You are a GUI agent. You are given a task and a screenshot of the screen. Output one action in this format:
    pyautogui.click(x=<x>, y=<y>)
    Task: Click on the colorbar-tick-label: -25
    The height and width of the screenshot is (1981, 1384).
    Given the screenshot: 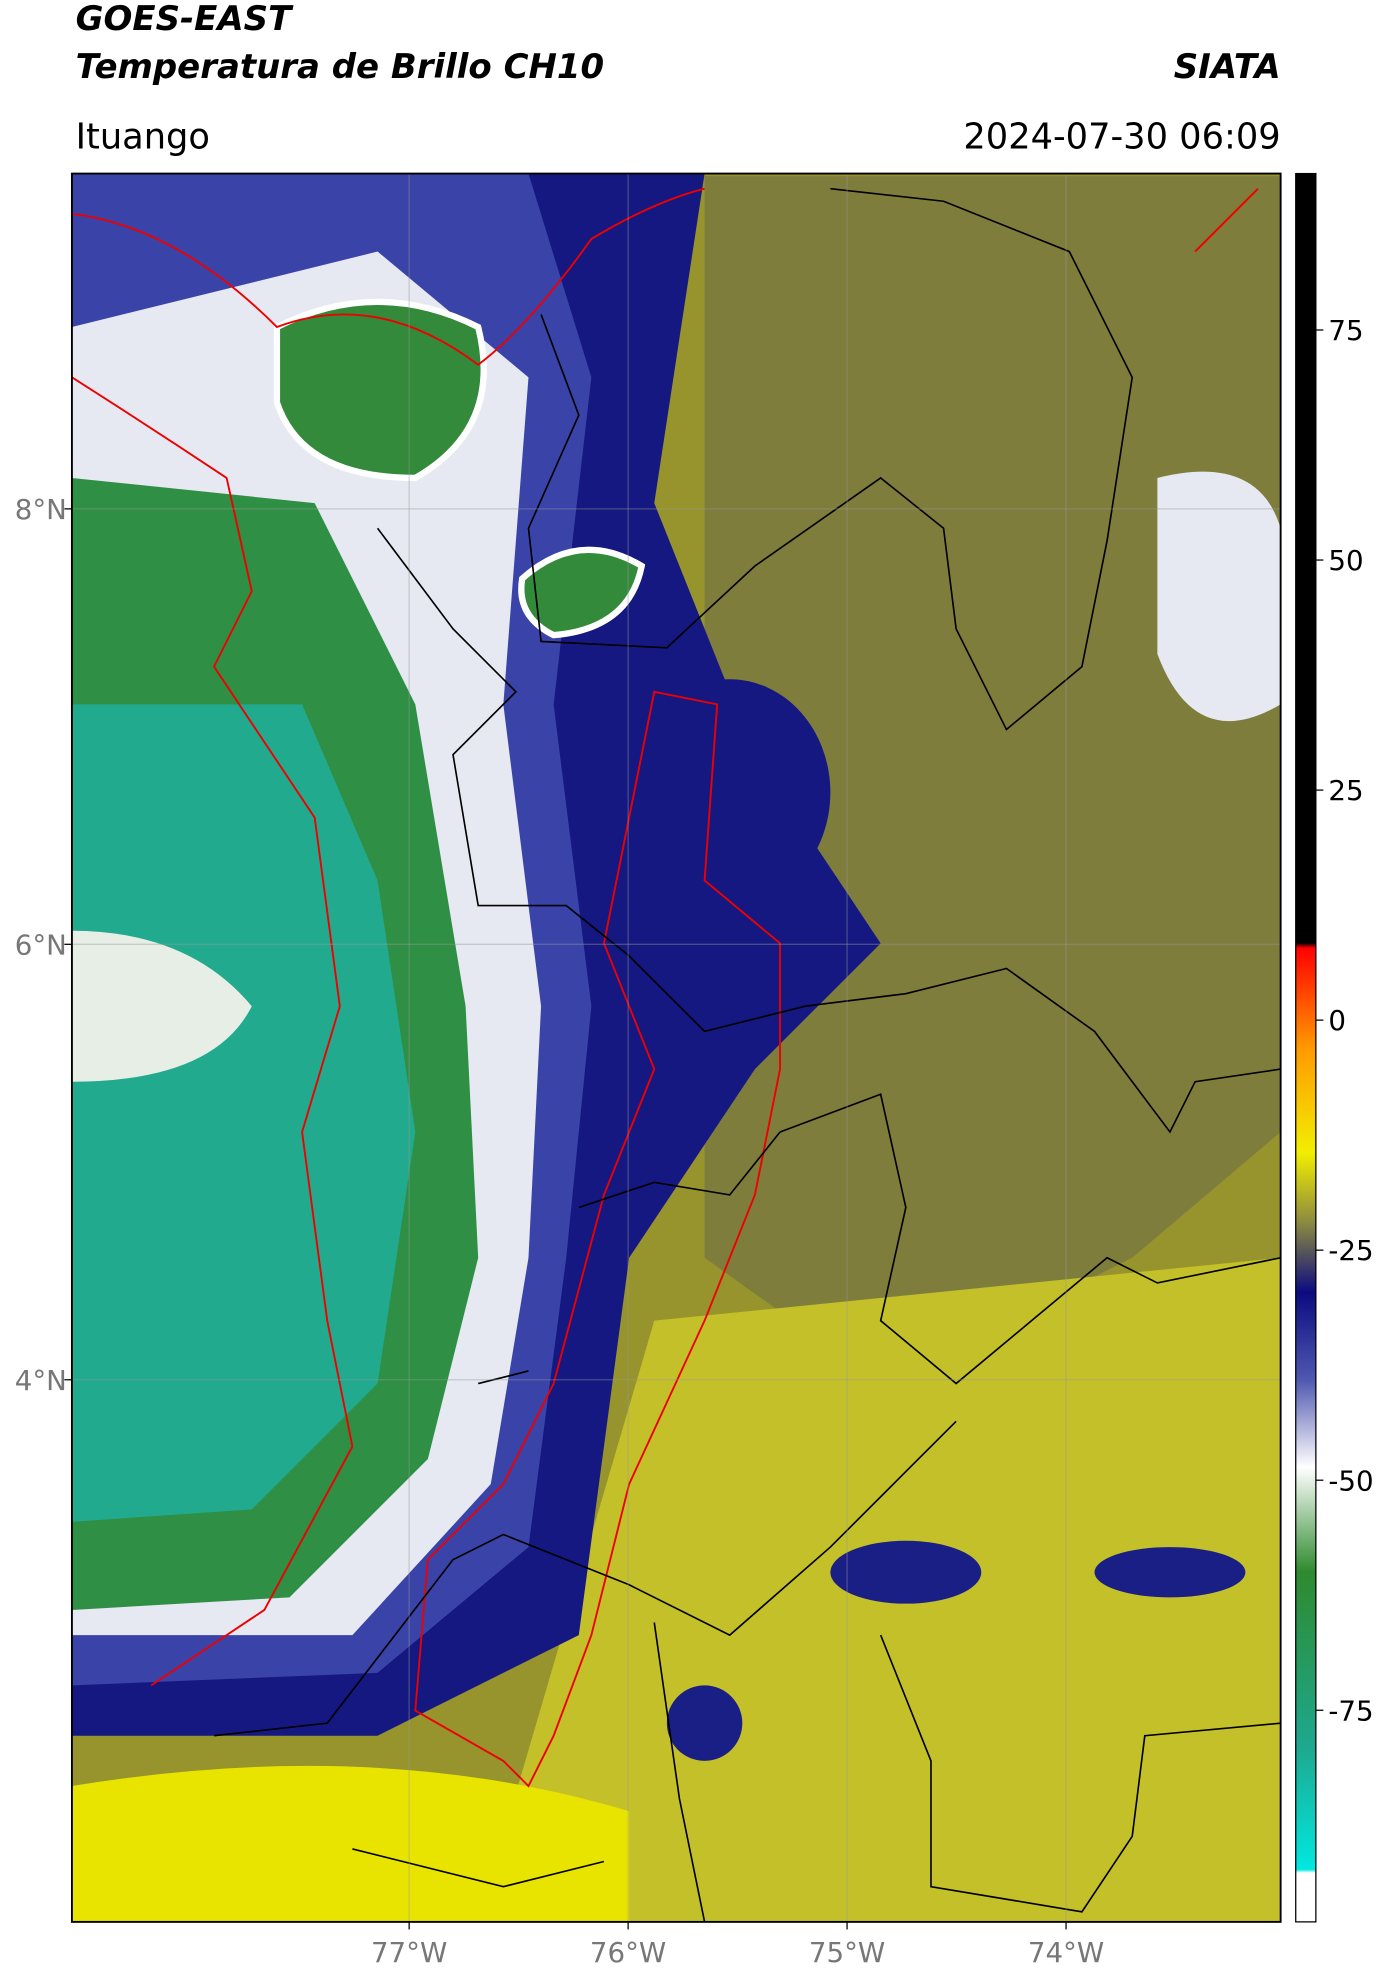 What is the action you would take?
    pyautogui.click(x=1350, y=1250)
    